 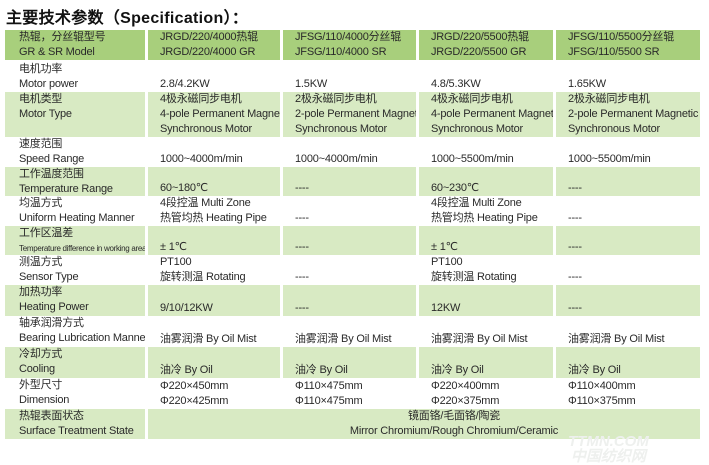 What do you see at coordinates (82, 248) in the screenshot?
I see `label-line: Temperature difference in working area` at bounding box center [82, 248].